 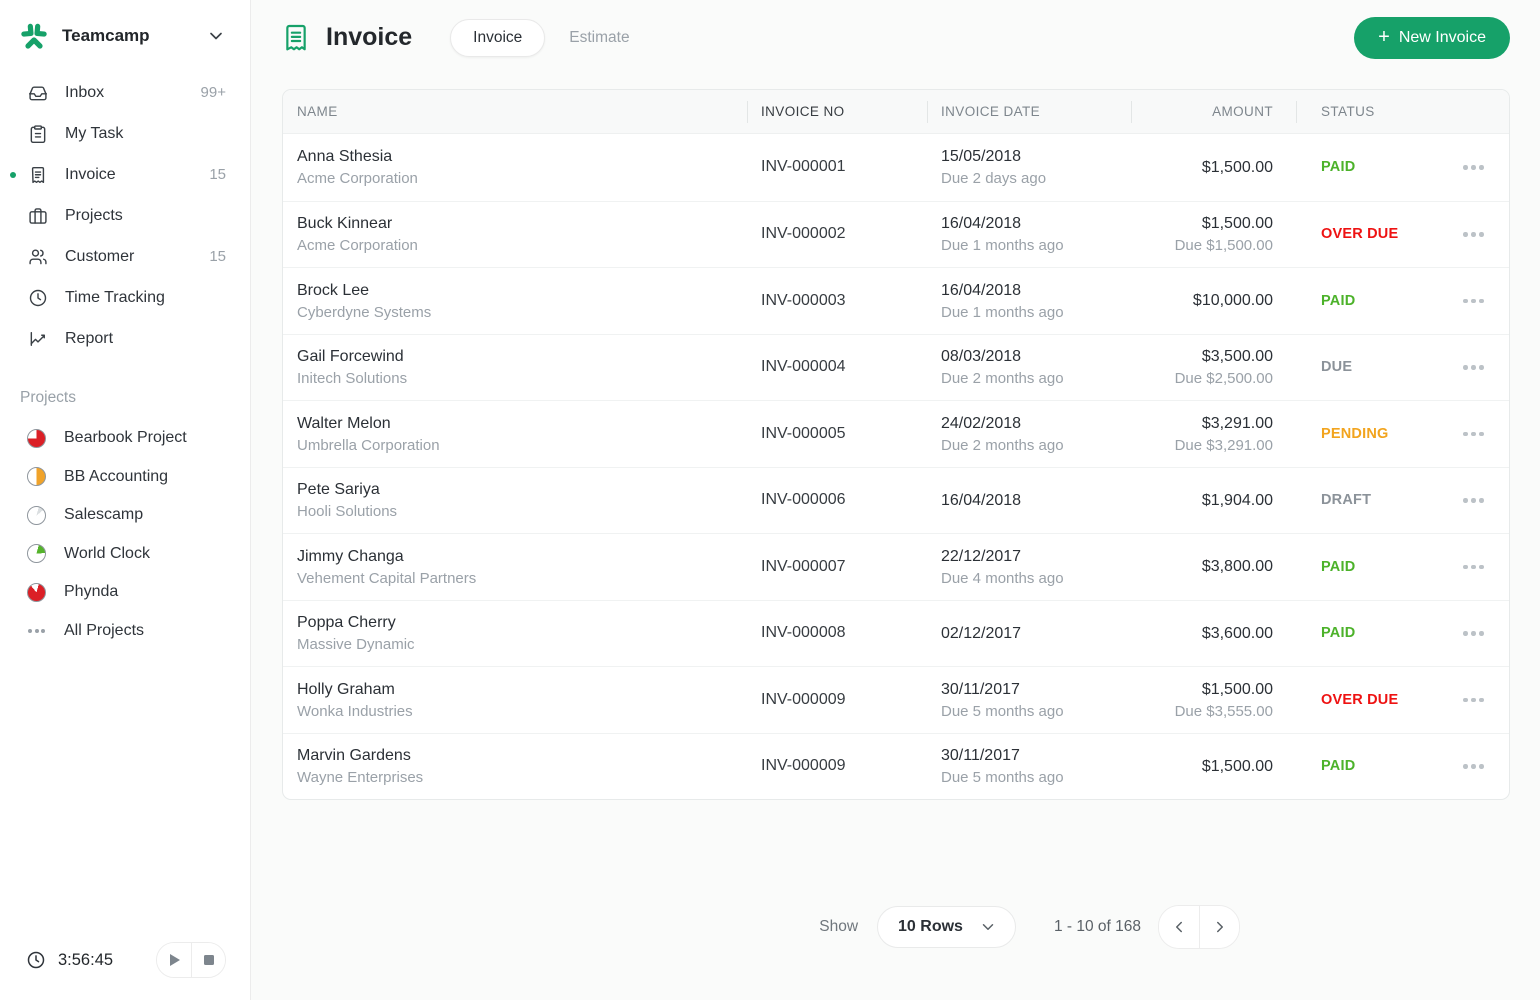 I want to click on invoice-number: INV-000007, so click(x=803, y=566).